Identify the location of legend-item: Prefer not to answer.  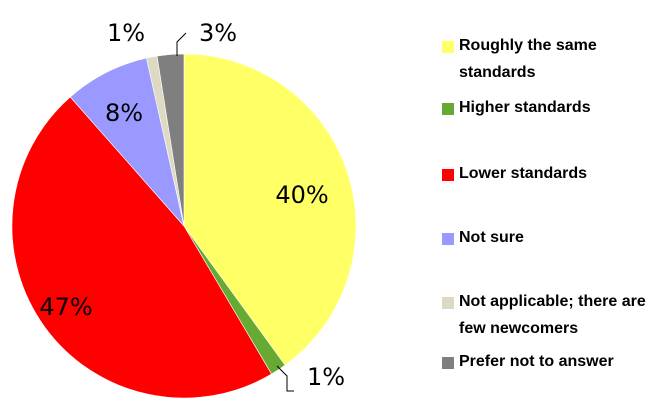
(555, 364).